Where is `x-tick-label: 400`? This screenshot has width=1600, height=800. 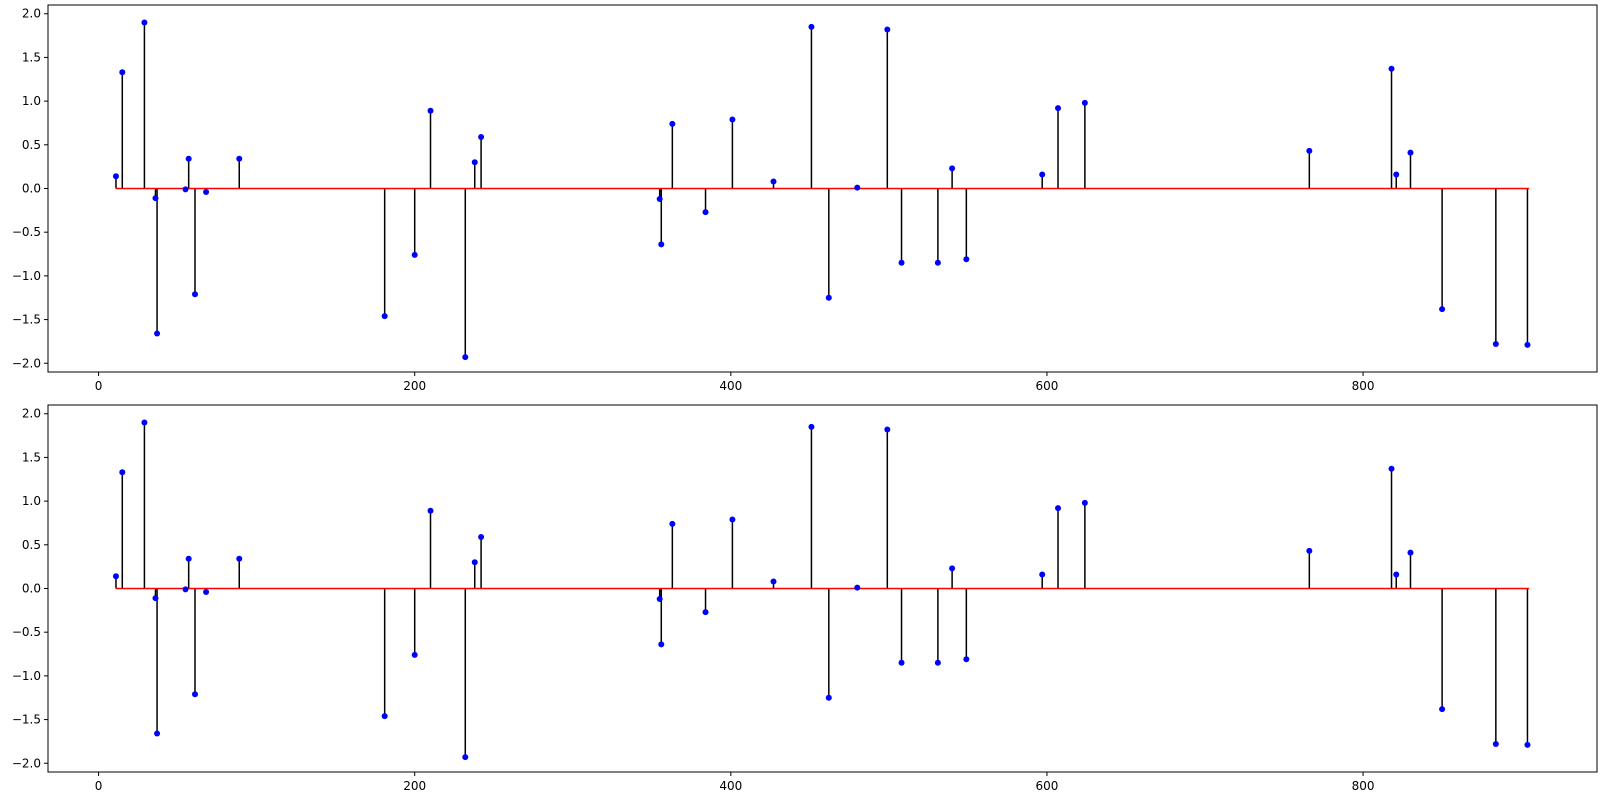 x-tick-label: 400 is located at coordinates (730, 386).